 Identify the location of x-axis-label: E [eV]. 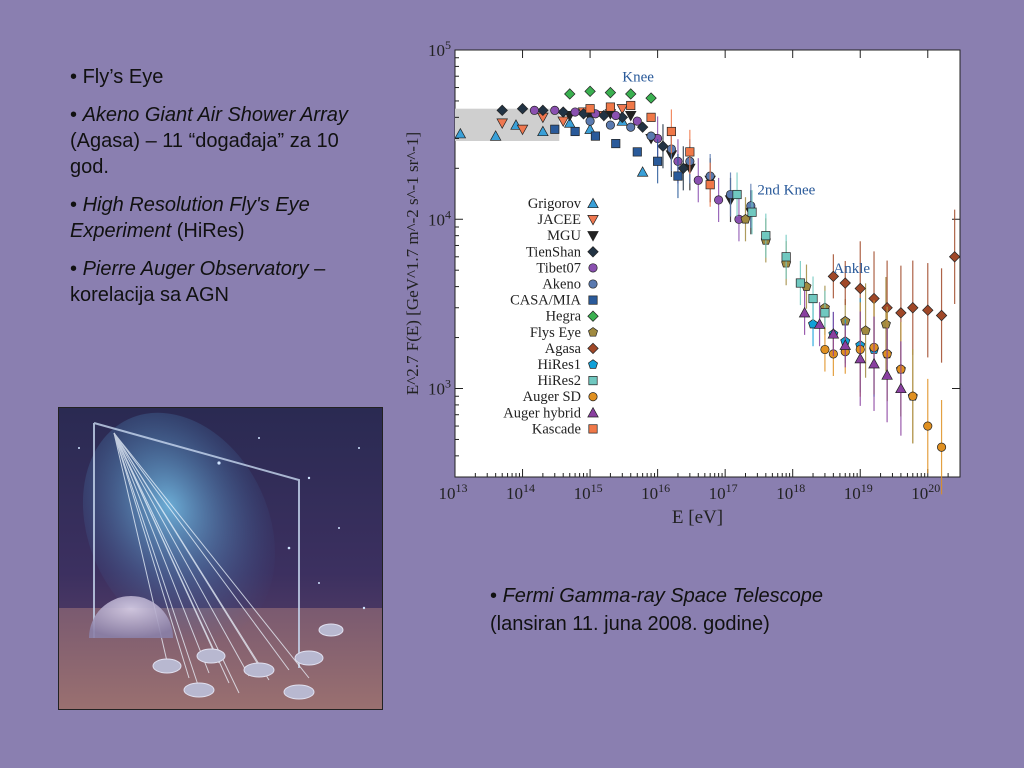
(697, 517).